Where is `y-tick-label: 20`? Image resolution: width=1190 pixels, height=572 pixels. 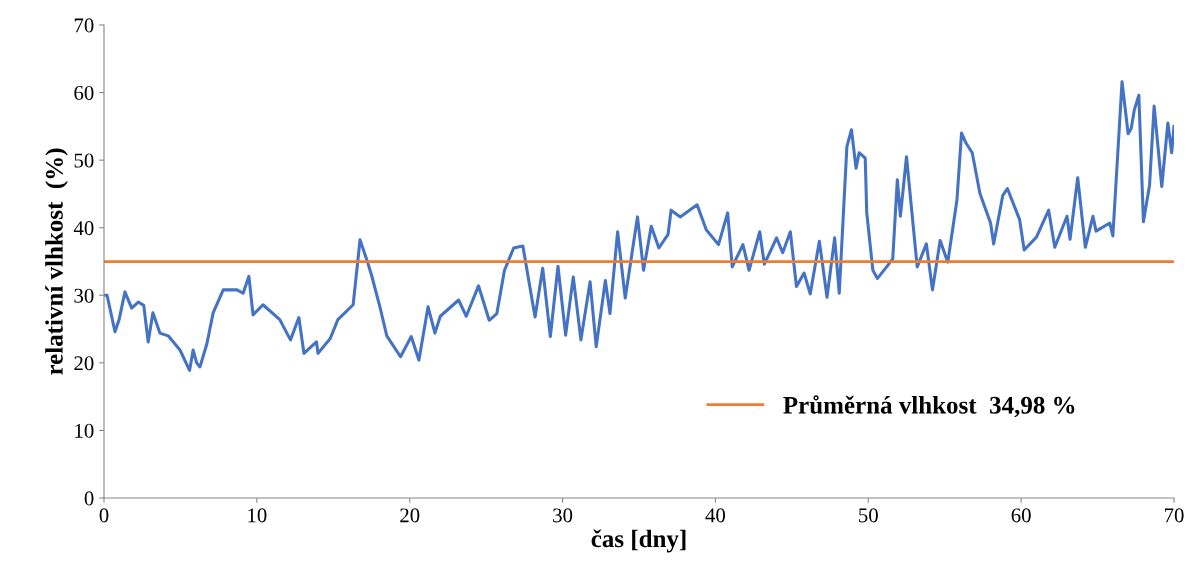
y-tick-label: 20 is located at coordinates (84, 363).